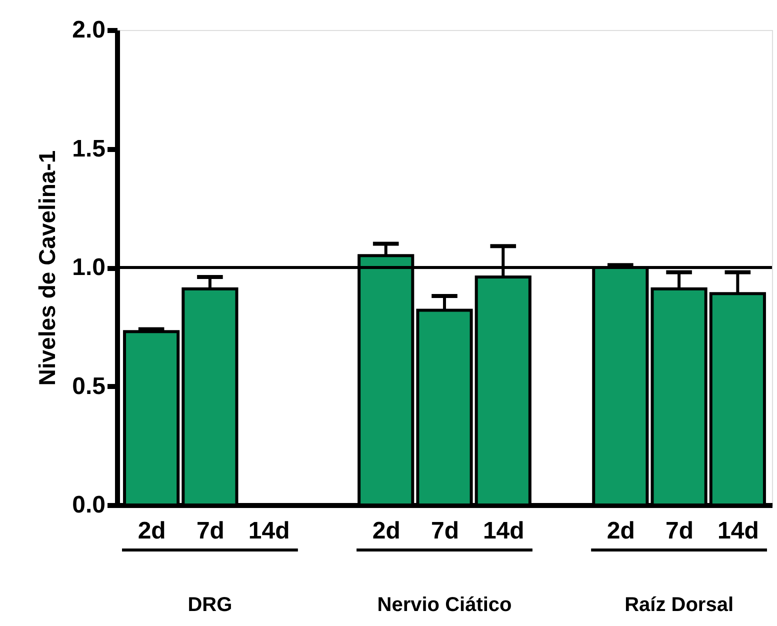 The image size is (777, 626). Describe the element at coordinates (89, 148) in the screenshot. I see `y-tick-label: 1.5` at that location.